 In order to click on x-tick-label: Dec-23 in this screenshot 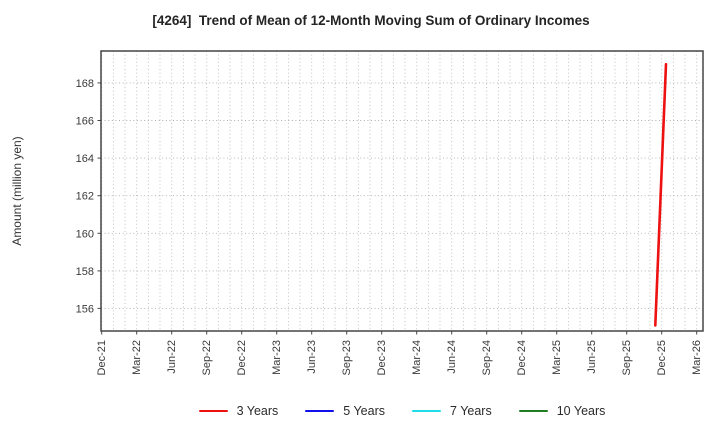, I will do `click(382, 357)`.